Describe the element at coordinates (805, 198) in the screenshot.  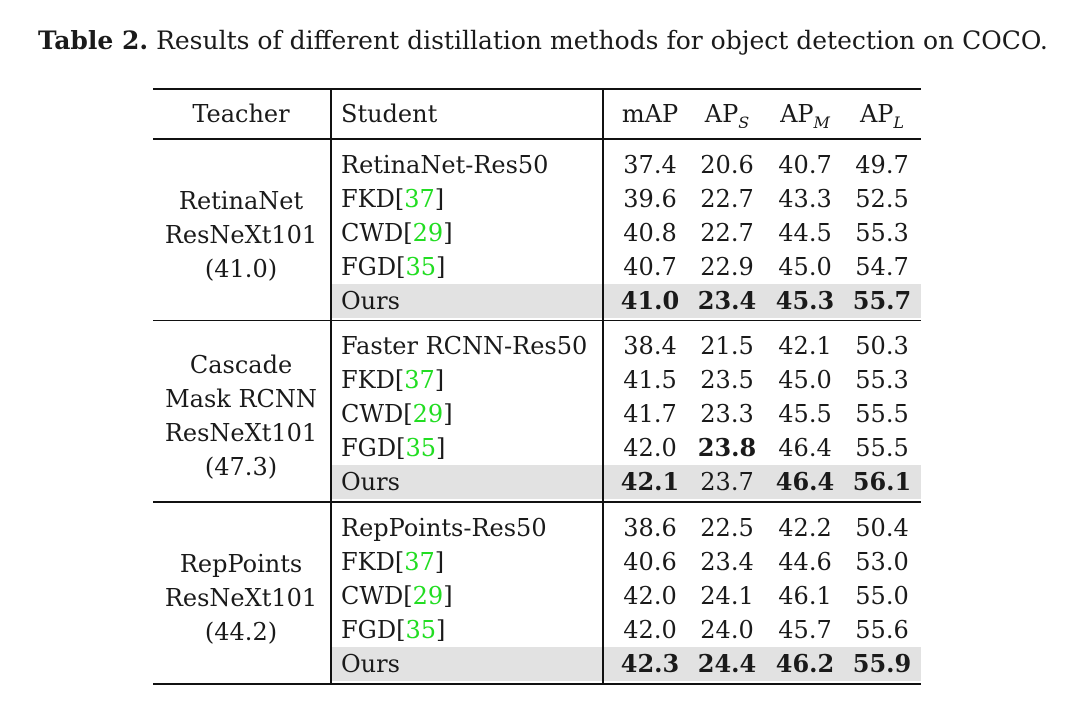
I see `apm-cell: 43.3` at that location.